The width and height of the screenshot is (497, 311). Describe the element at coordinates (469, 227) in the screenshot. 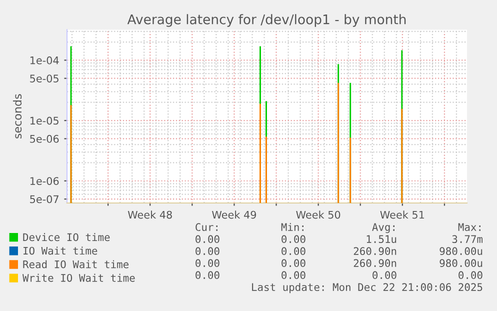

I see `text: Max:` at that location.